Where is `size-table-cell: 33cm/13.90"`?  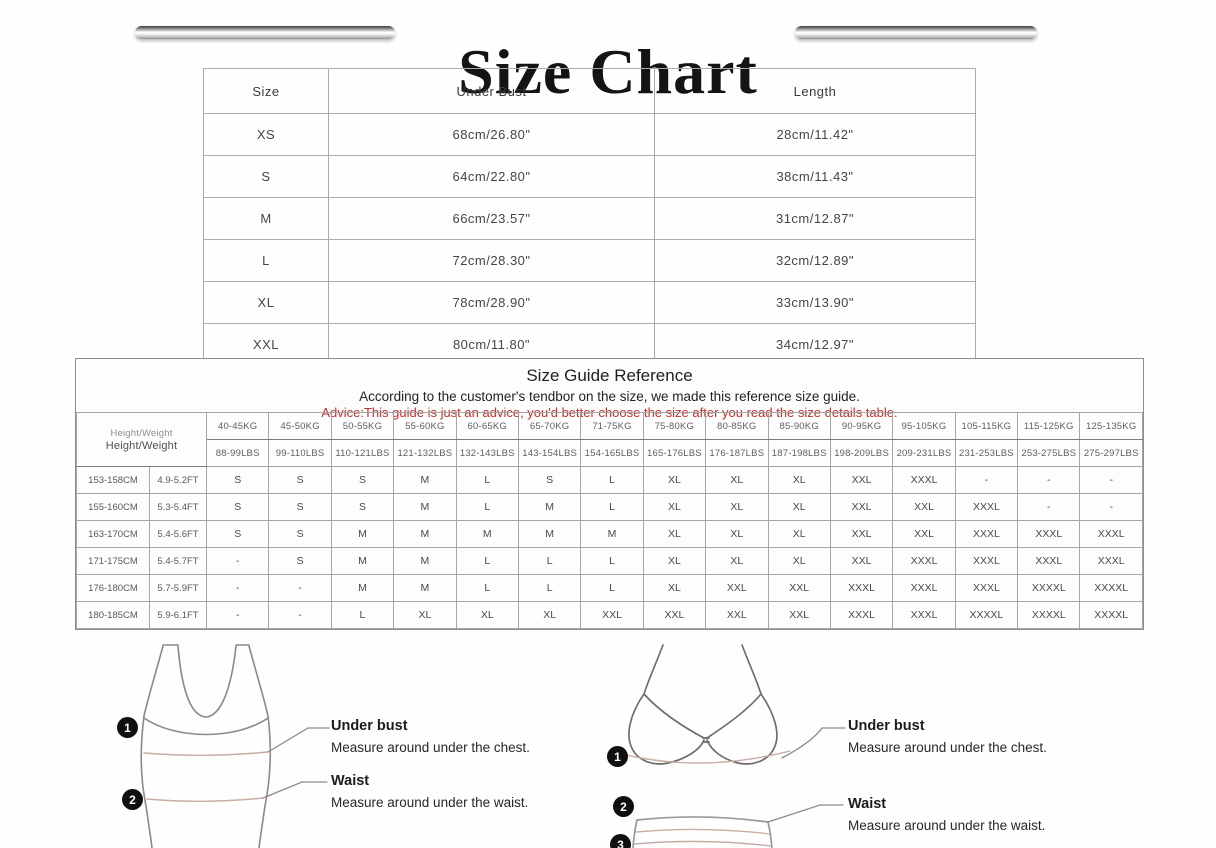
size-table-cell: 33cm/13.90" is located at coordinates (815, 302).